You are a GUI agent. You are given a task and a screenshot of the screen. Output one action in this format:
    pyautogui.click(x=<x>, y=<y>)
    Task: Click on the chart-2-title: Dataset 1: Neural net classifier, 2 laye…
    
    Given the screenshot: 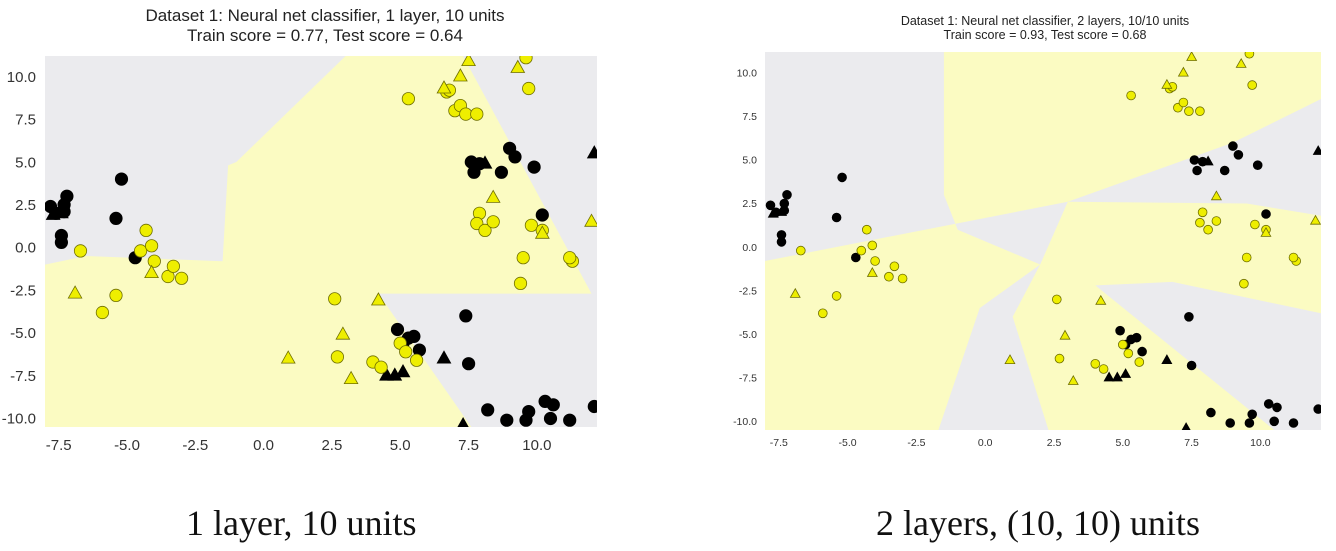 What is the action you would take?
    pyautogui.click(x=1045, y=21)
    